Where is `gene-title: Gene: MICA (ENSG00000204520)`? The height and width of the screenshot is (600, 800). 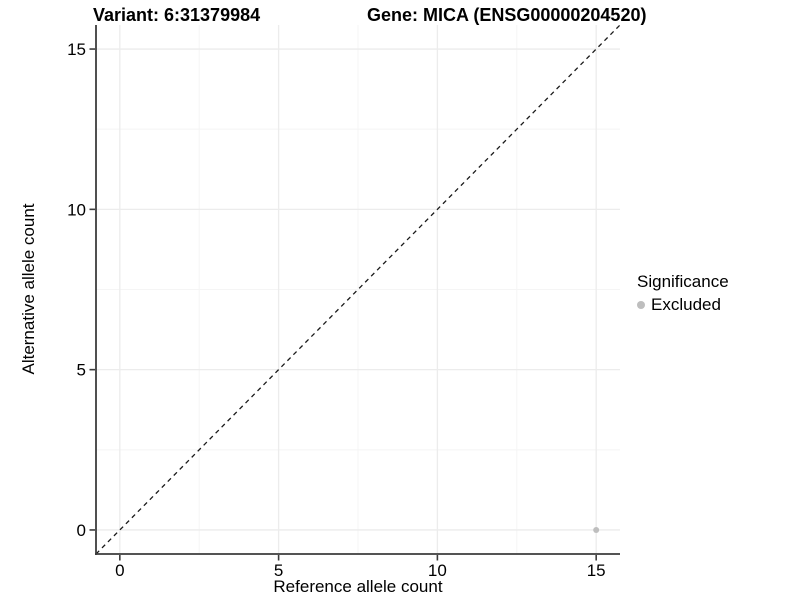
gene-title: Gene: MICA (ENSG00000204520) is located at coordinates (507, 15).